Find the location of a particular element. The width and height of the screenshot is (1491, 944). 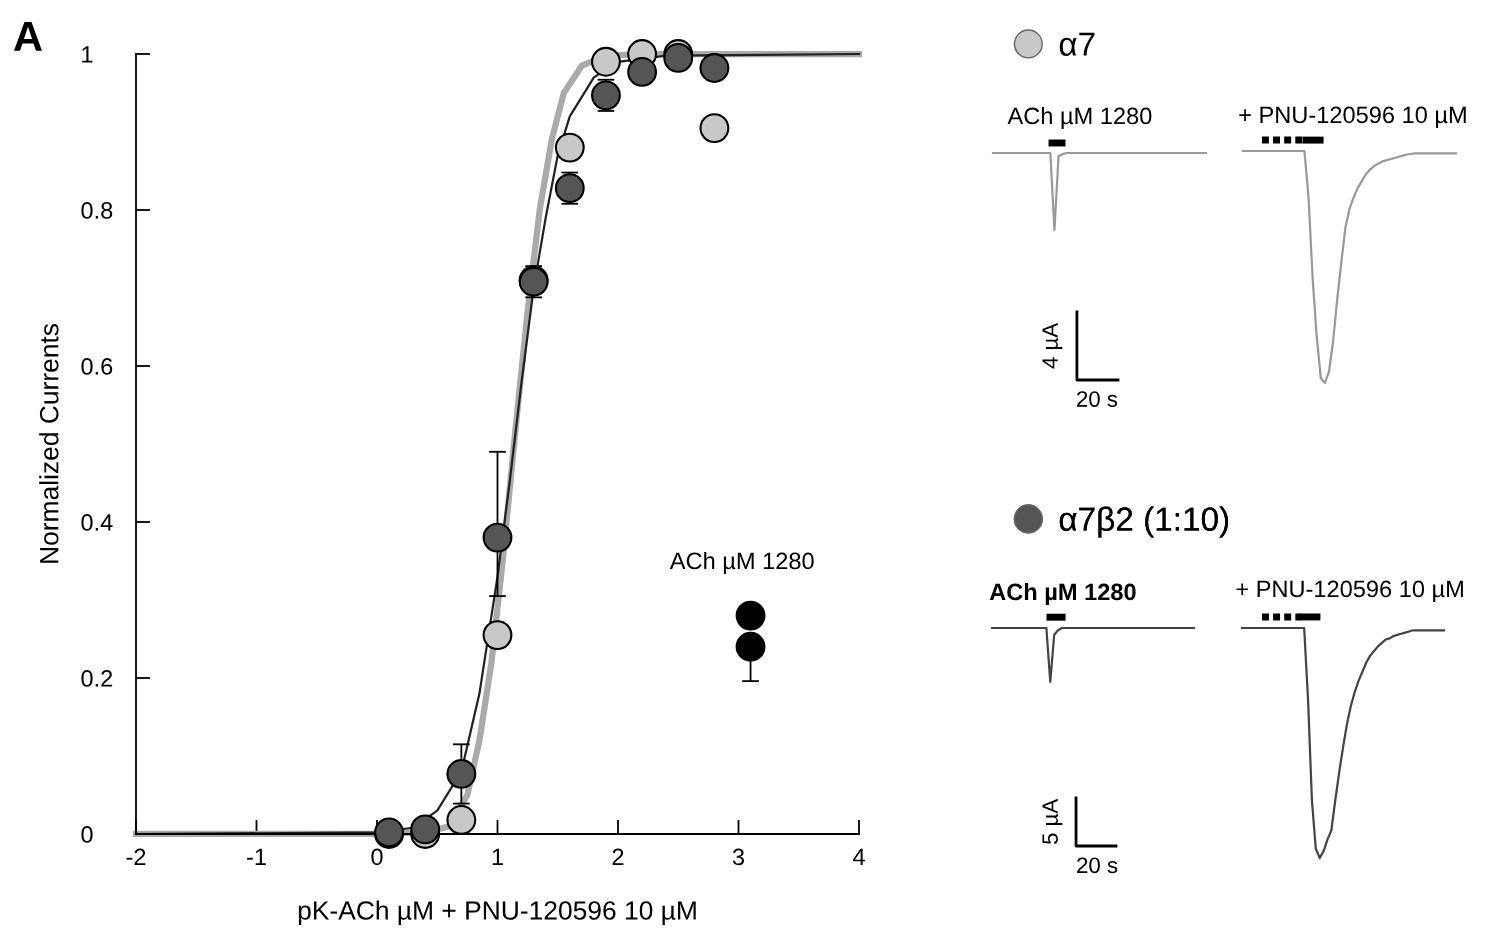

x-tick-label: 0 is located at coordinates (377, 857).